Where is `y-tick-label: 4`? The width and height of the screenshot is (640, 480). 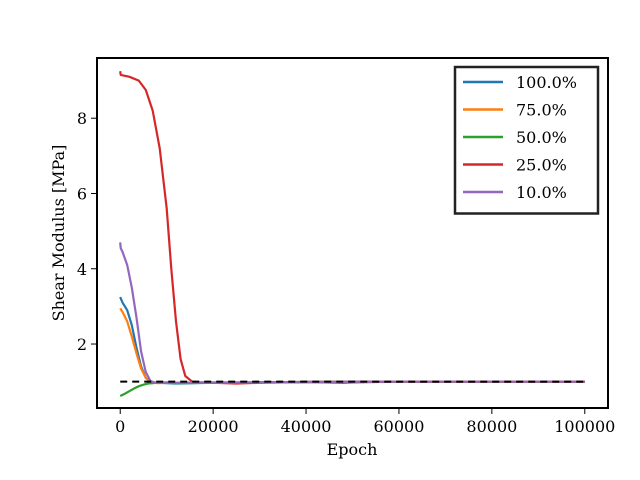
y-tick-label: 4 is located at coordinates (82, 269).